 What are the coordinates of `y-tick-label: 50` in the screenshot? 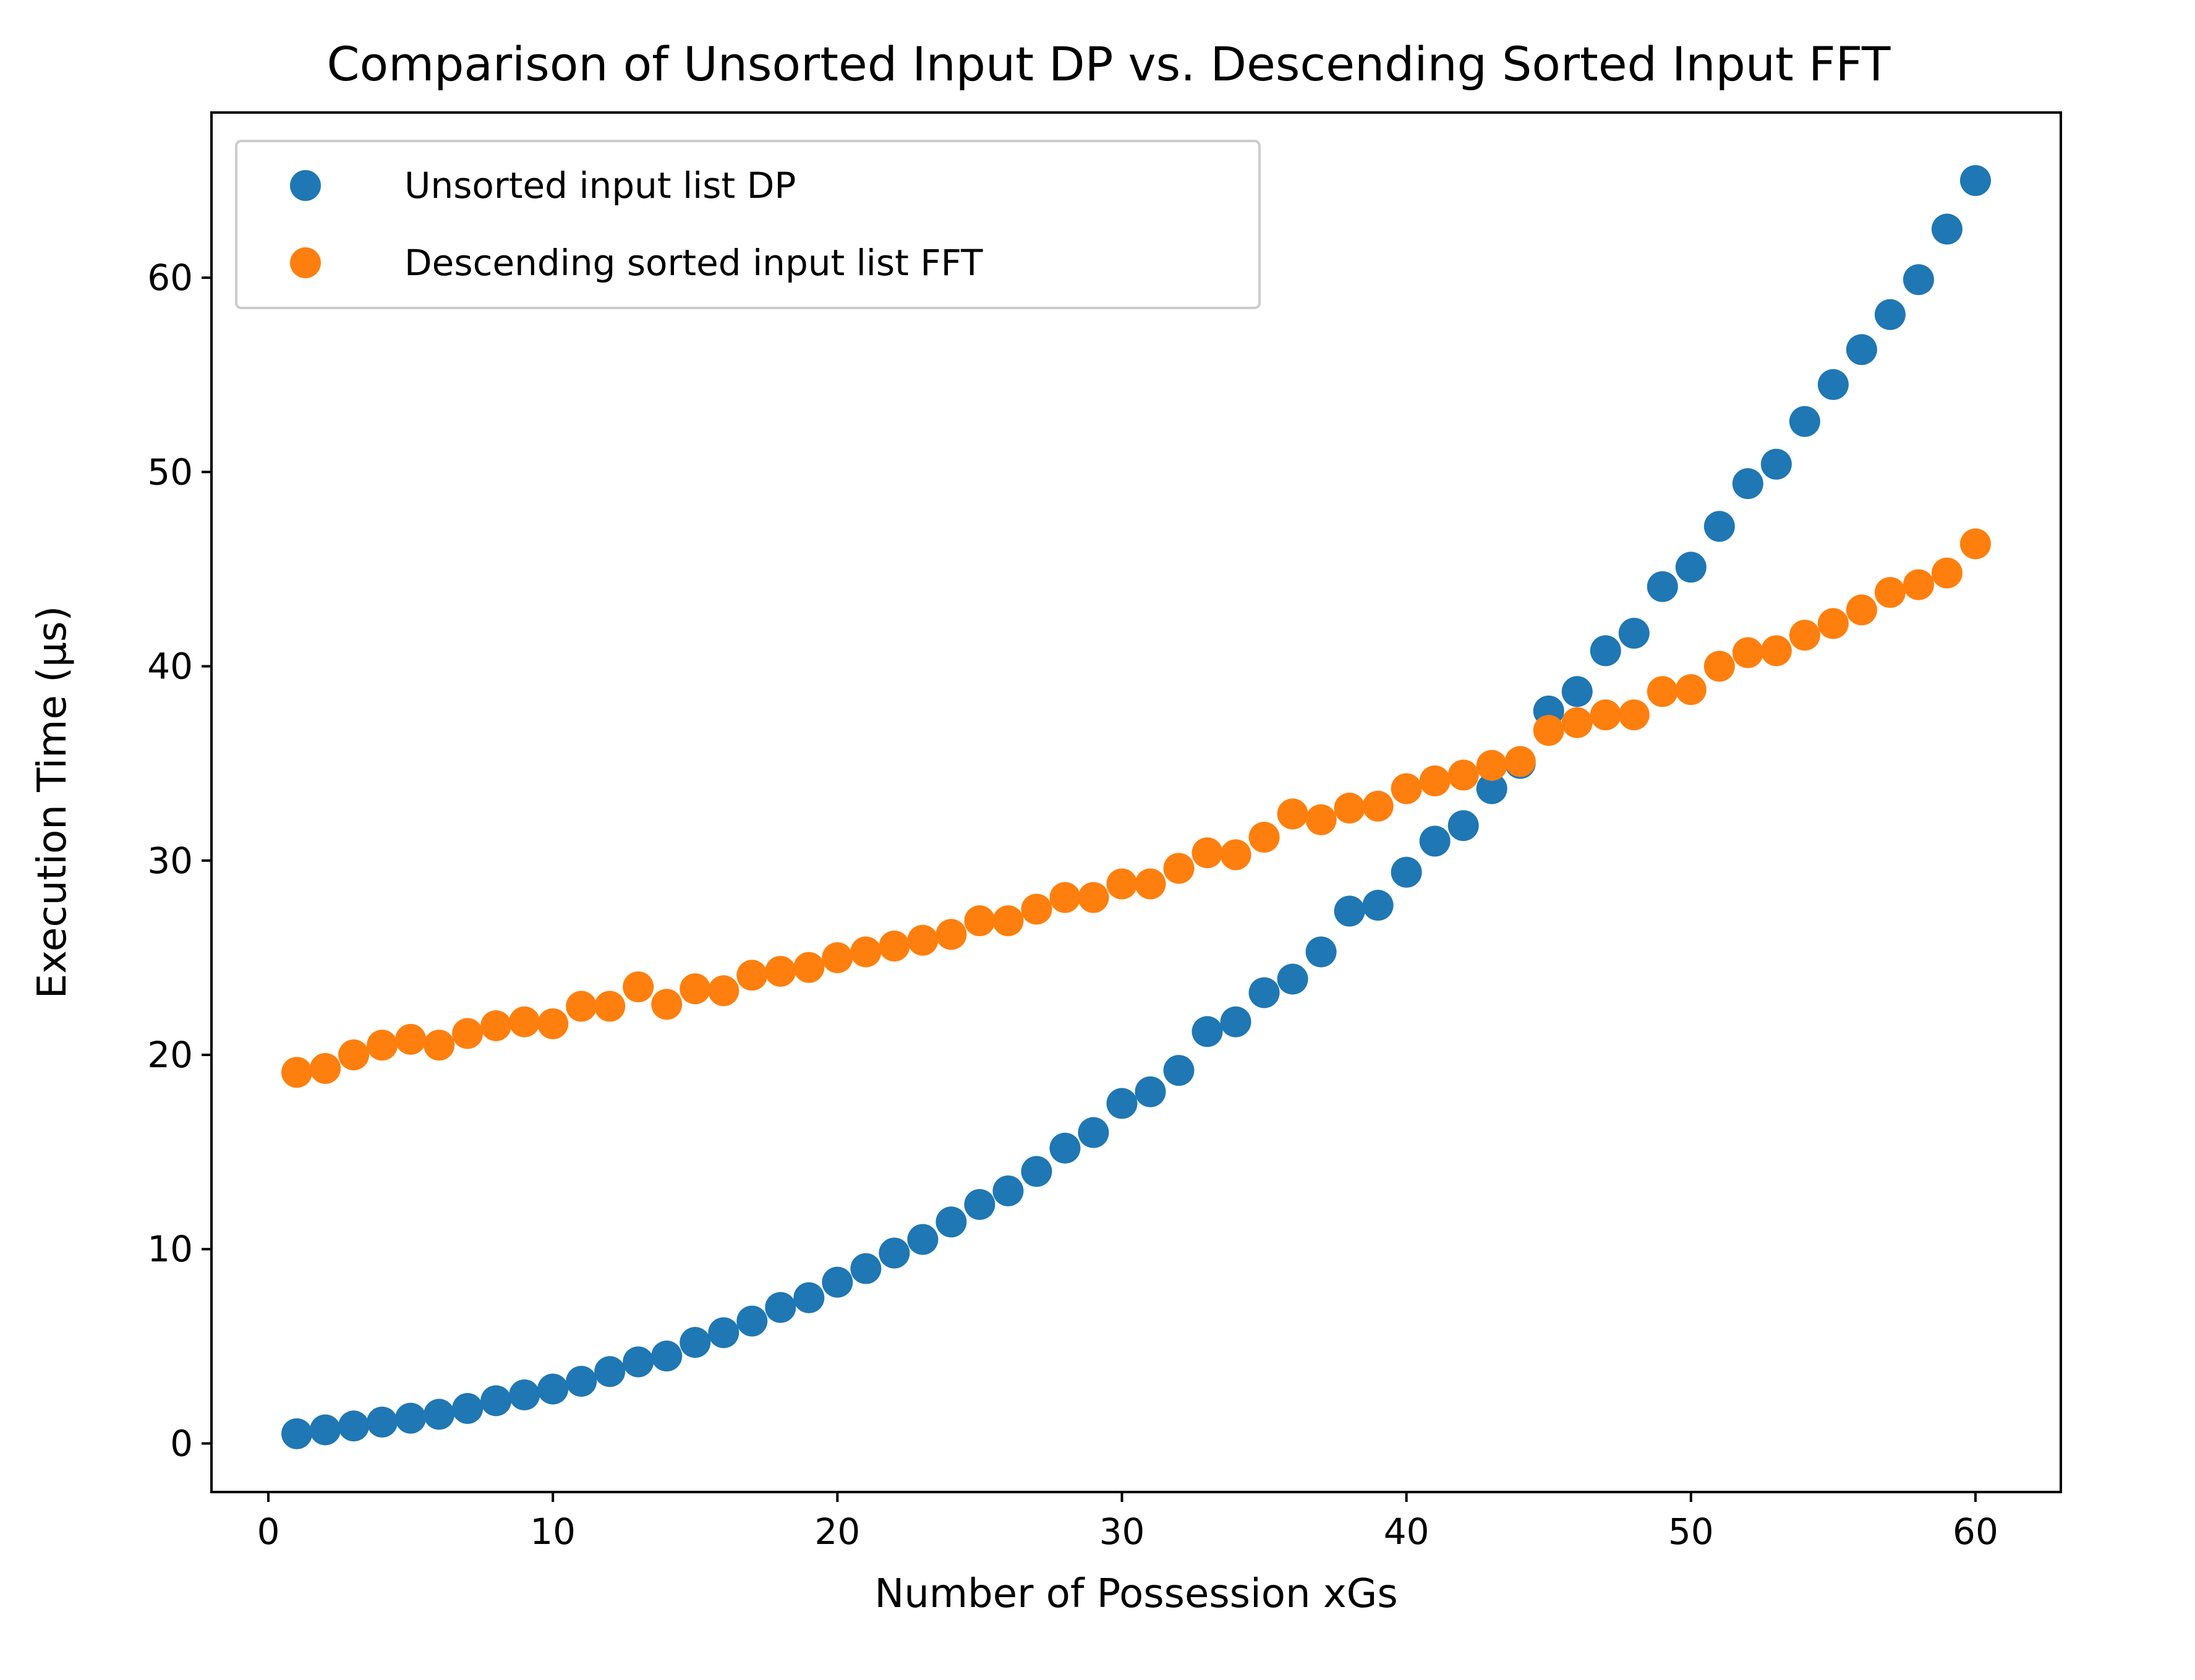 It's located at (170, 472).